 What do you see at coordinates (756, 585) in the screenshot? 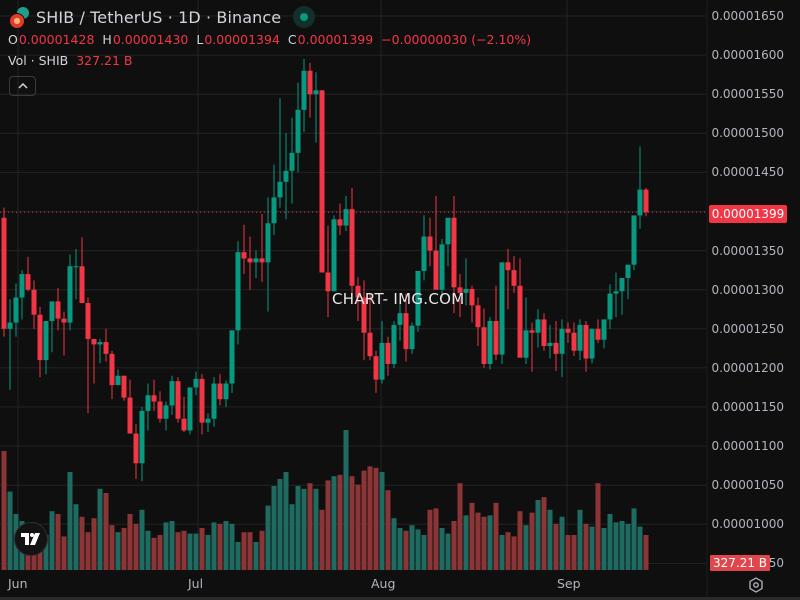
I see `settings-gear-icon` at bounding box center [756, 585].